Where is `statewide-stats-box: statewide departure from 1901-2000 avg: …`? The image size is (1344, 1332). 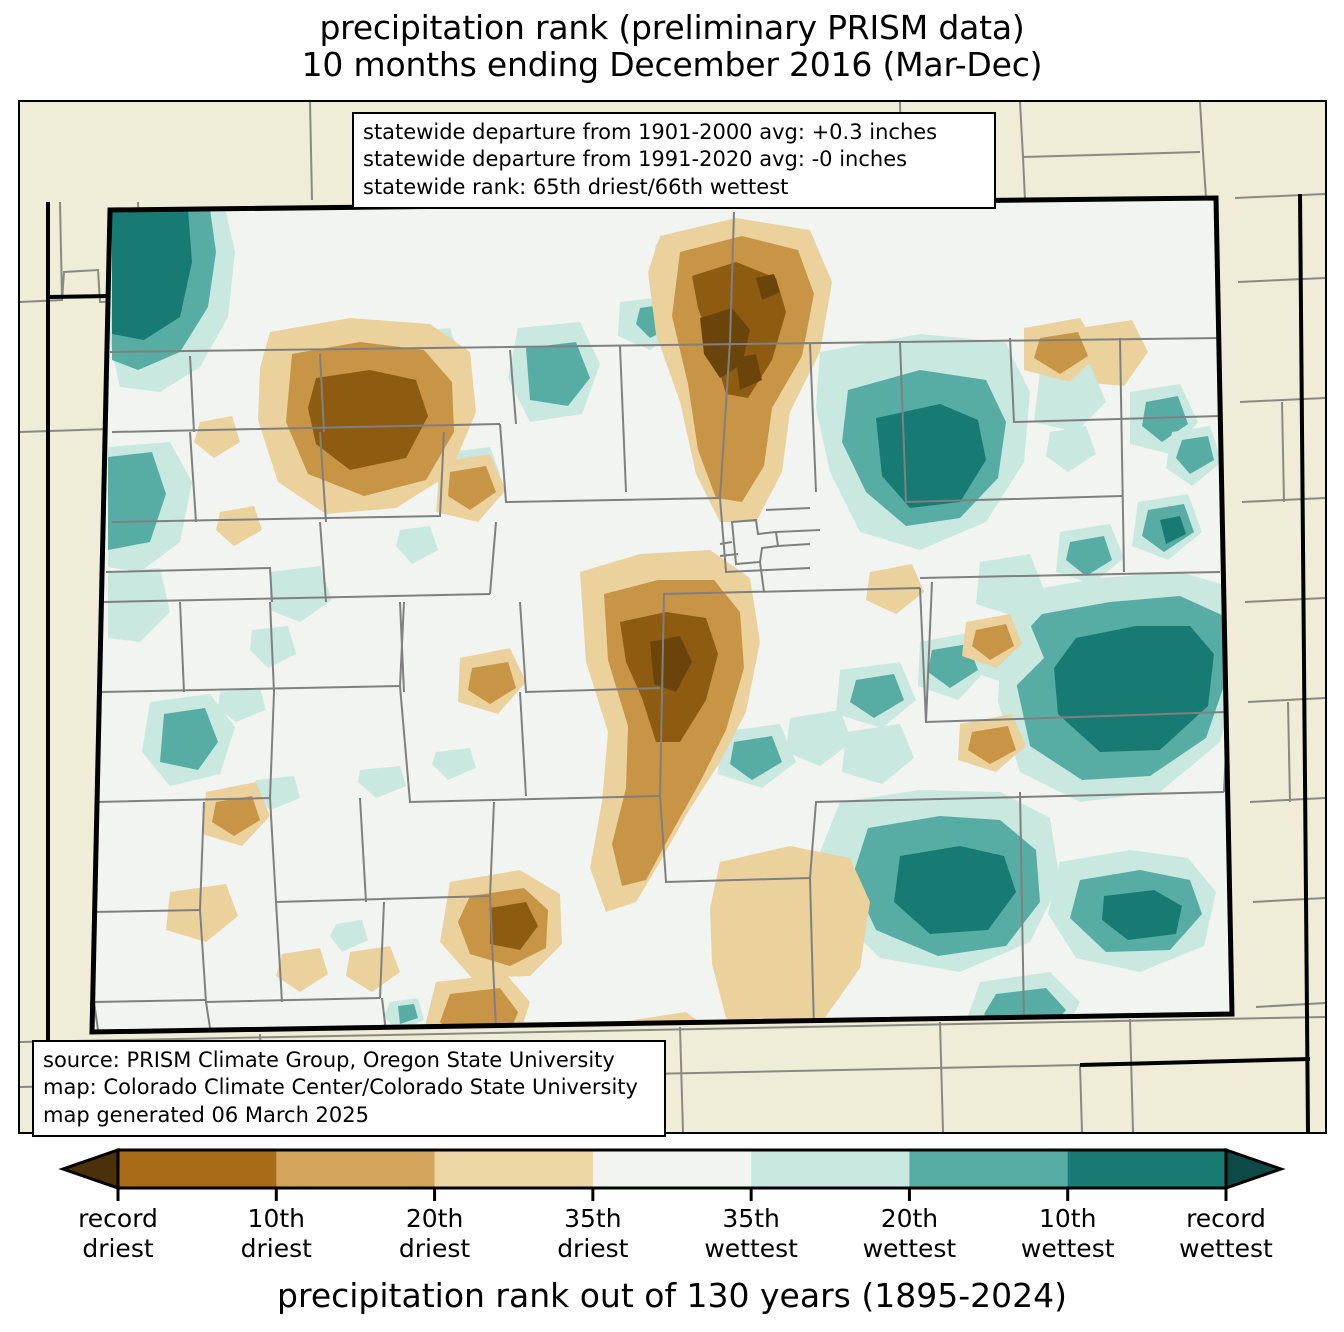 statewide-stats-box: statewide departure from 1901-2000 avg: … is located at coordinates (674, 160).